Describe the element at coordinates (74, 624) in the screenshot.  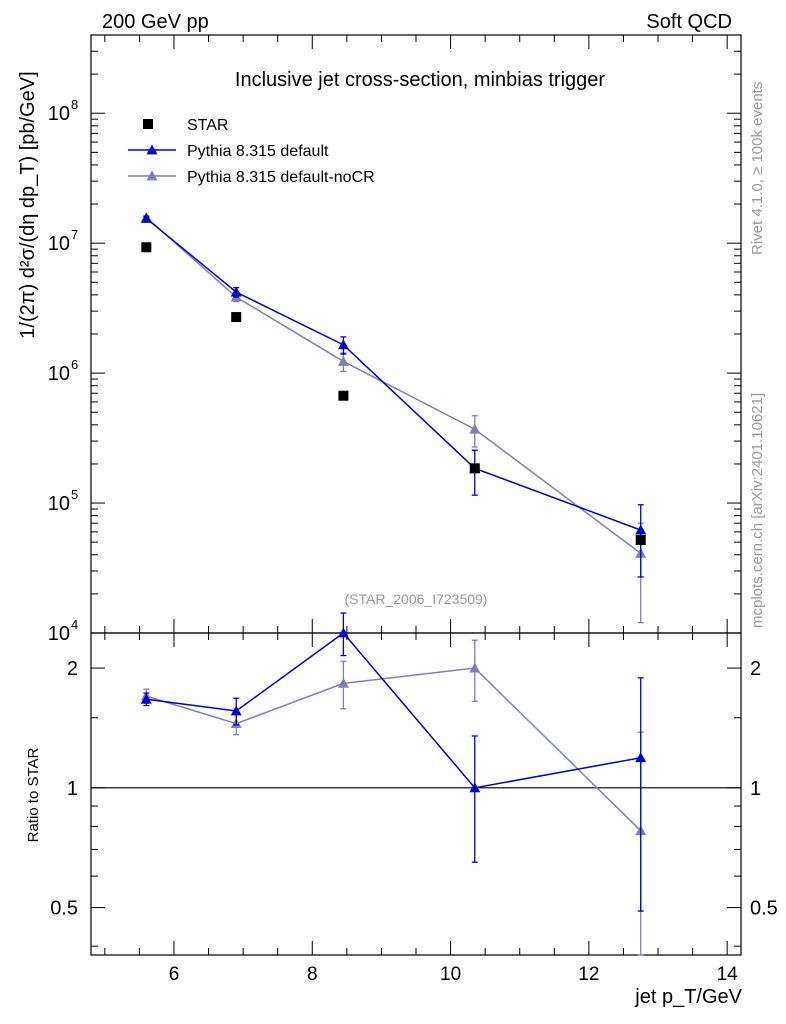
I see `y-tick-exponent: 4` at that location.